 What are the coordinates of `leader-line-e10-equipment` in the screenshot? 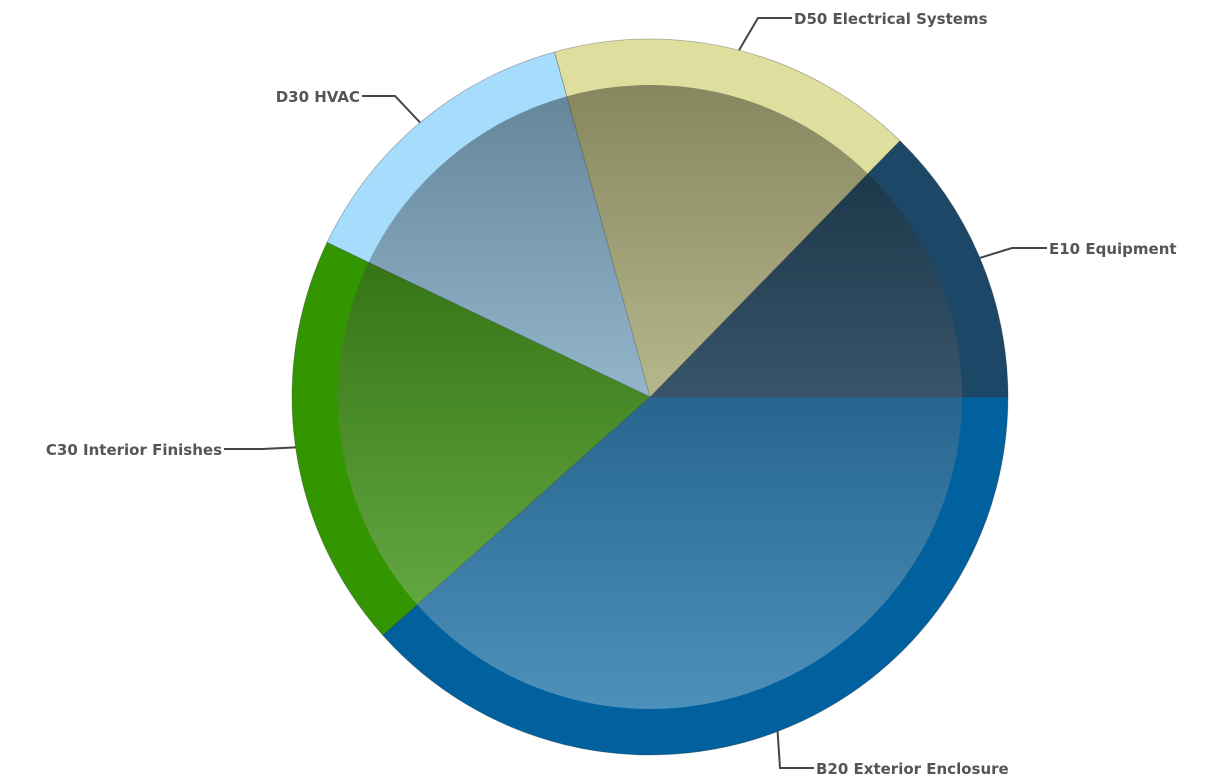 It's located at (1013, 253).